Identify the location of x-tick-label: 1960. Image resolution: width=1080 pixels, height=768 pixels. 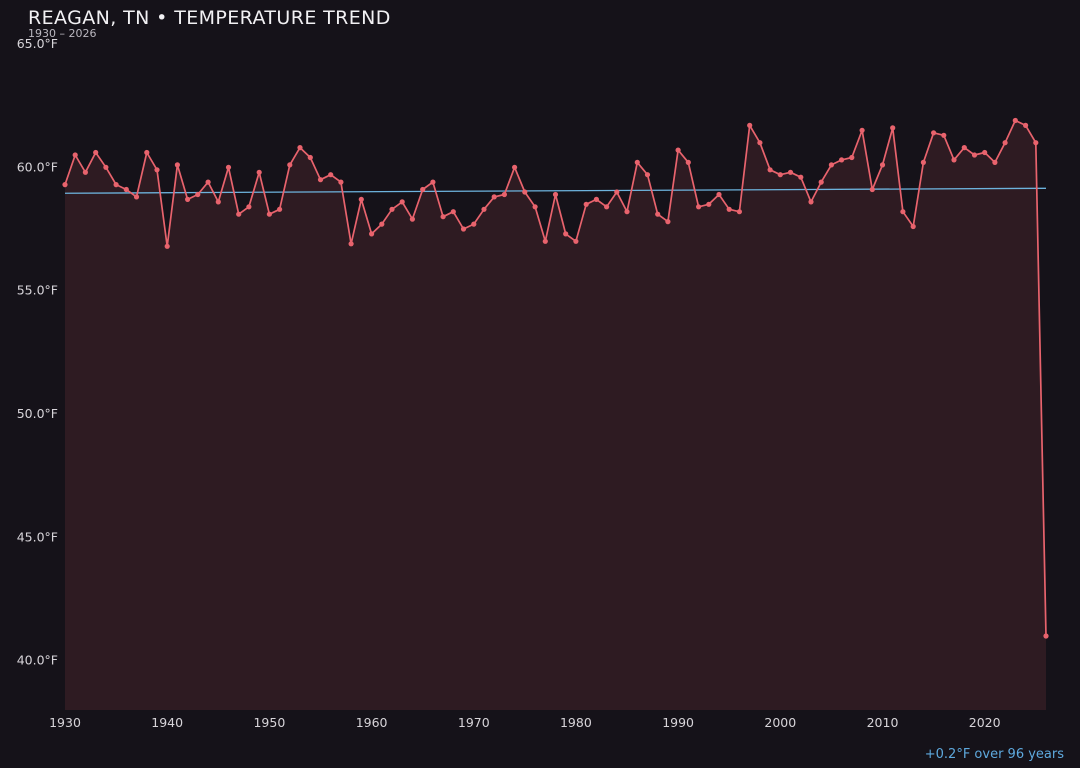
(372, 722).